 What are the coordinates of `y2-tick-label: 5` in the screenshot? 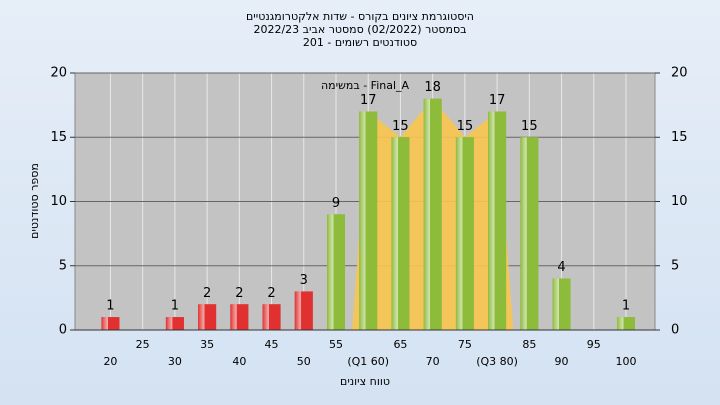 It's located at (675, 265).